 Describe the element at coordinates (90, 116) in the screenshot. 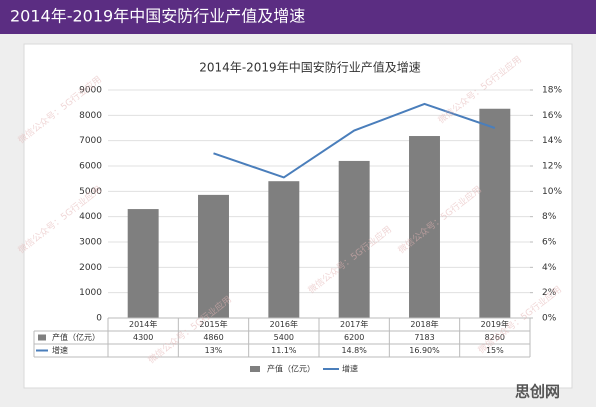

I see `y-tick-label: 8000` at that location.